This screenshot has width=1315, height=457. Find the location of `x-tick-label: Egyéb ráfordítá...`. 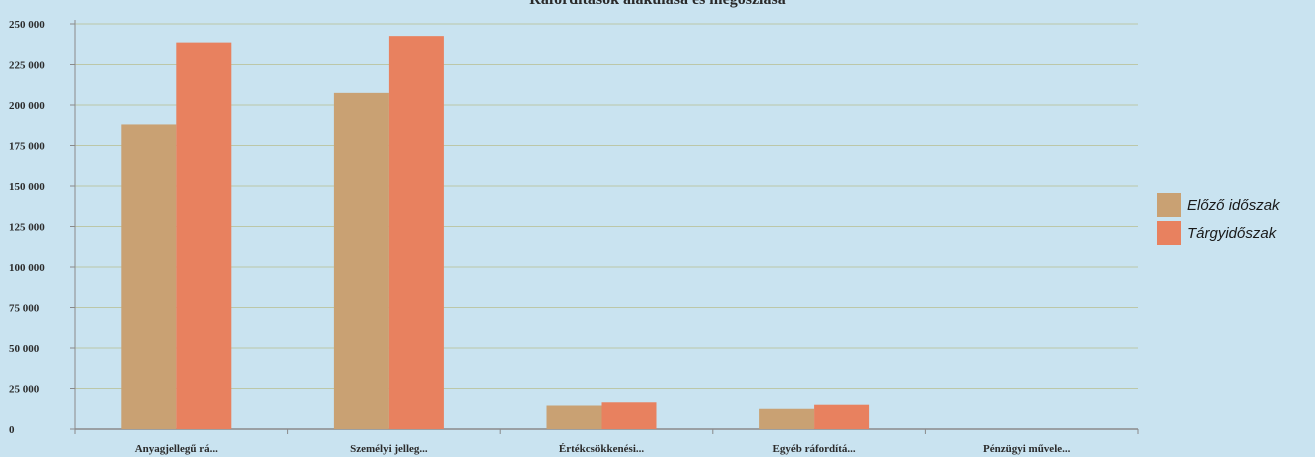

x-tick-label: Egyéb ráfordítá... is located at coordinates (814, 449).